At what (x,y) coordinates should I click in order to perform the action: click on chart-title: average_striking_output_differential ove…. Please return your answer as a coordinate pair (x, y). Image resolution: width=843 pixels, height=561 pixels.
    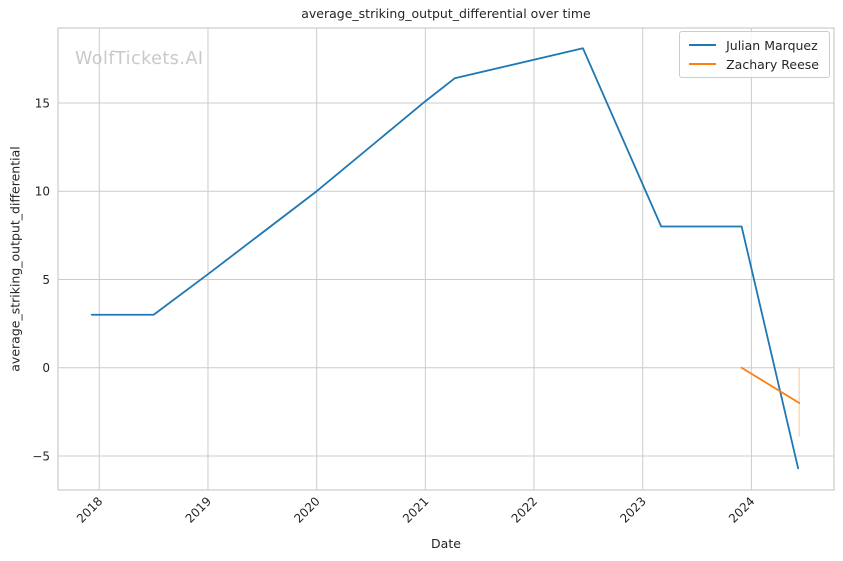
    Looking at the image, I should click on (446, 13).